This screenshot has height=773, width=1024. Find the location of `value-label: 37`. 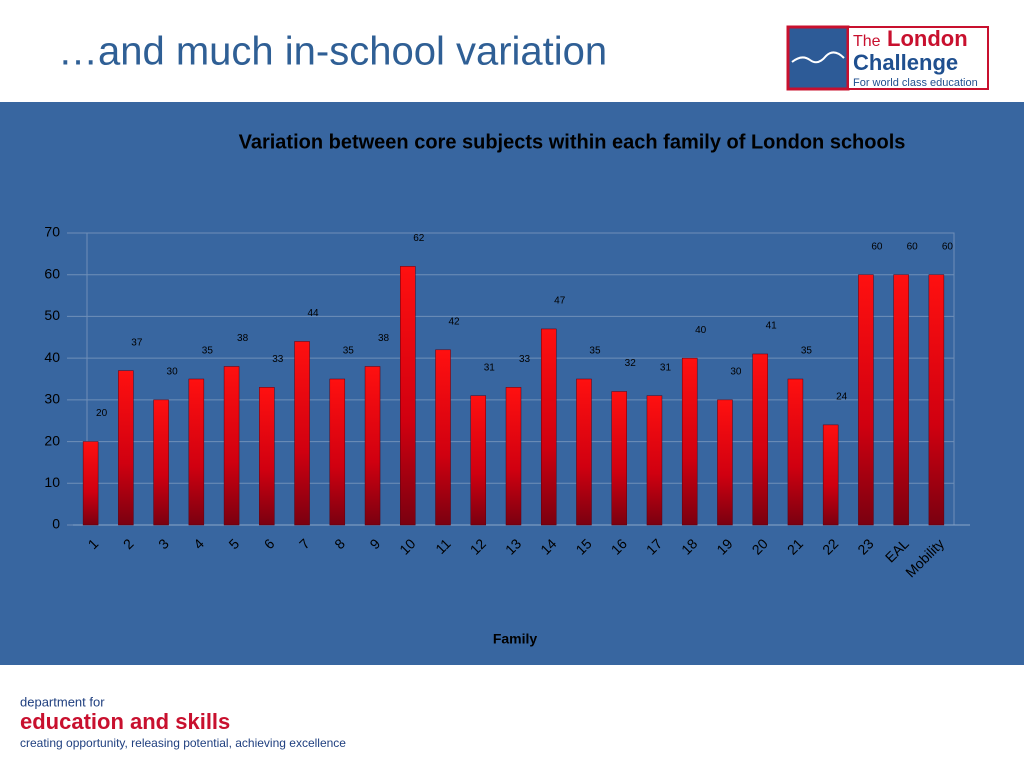

value-label: 37 is located at coordinates (137, 342).